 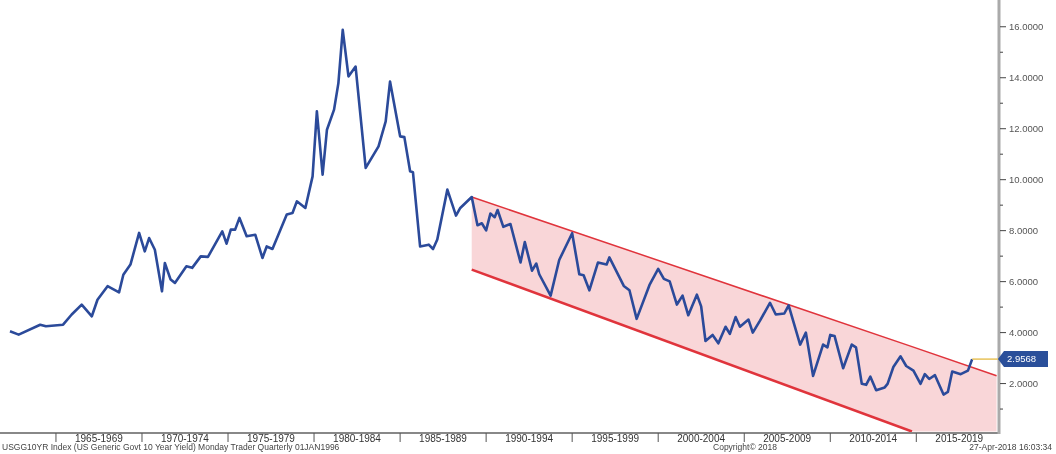 I want to click on y-tick-label: 14.0000, so click(x=1026, y=78).